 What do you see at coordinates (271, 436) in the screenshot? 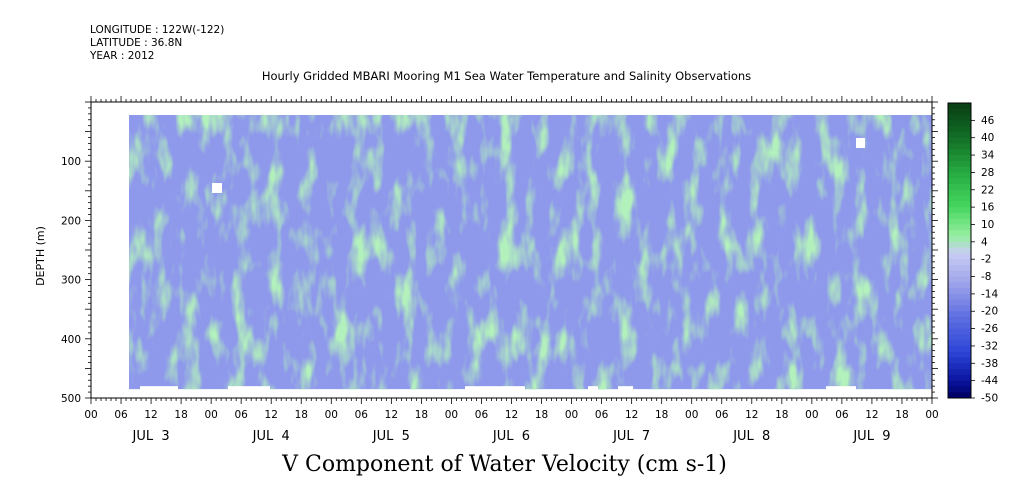
I see `x-day-label: JUL 4` at bounding box center [271, 436].